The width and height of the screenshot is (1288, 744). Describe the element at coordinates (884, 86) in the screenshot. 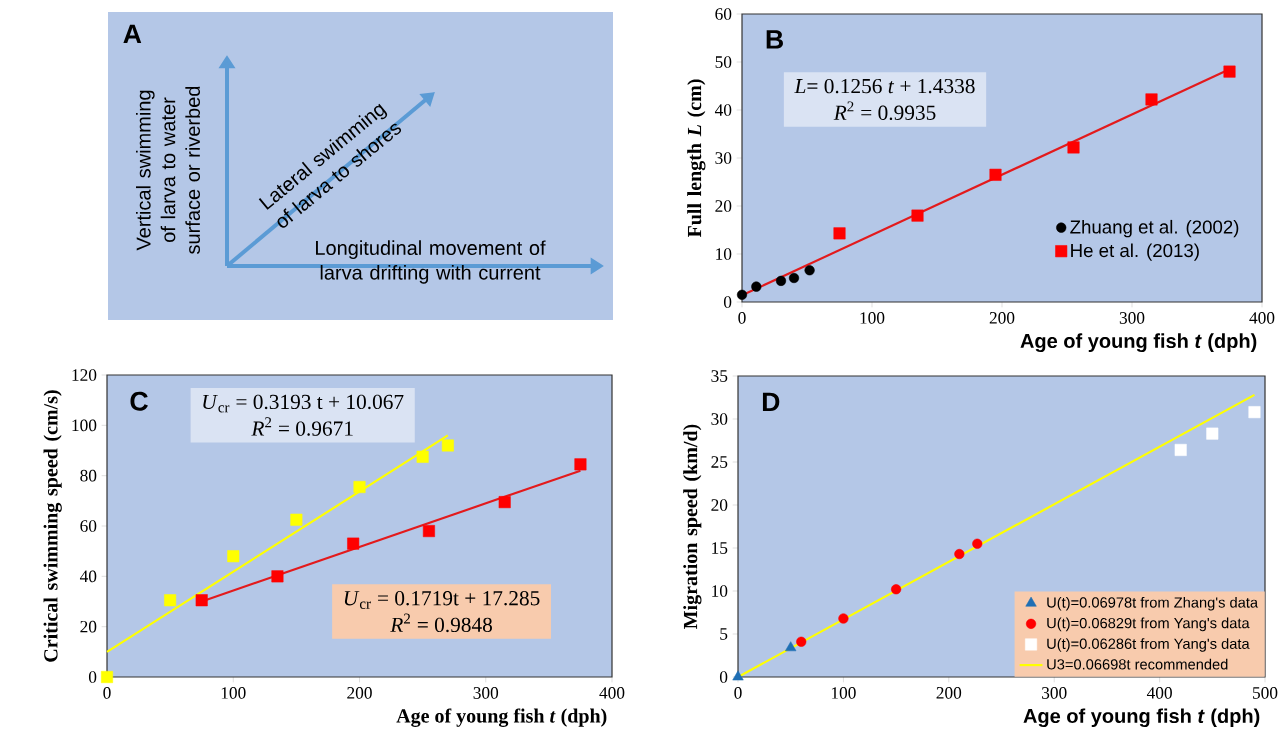

I see `annotation: L= 0.1256 t + 1.4338` at that location.